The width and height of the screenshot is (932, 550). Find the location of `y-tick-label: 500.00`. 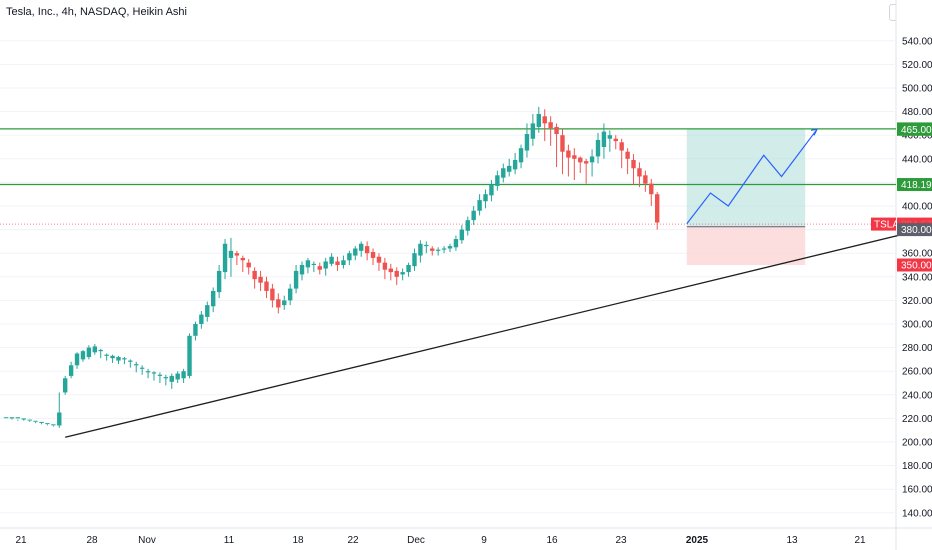

y-tick-label: 500.00 is located at coordinates (917, 89).